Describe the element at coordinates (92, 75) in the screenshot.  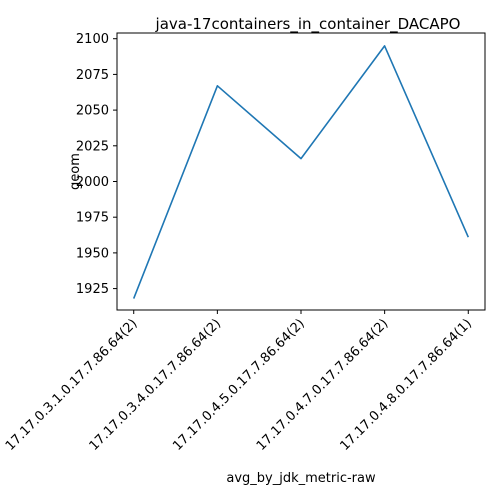
I see `y-tick-label: 2075` at that location.